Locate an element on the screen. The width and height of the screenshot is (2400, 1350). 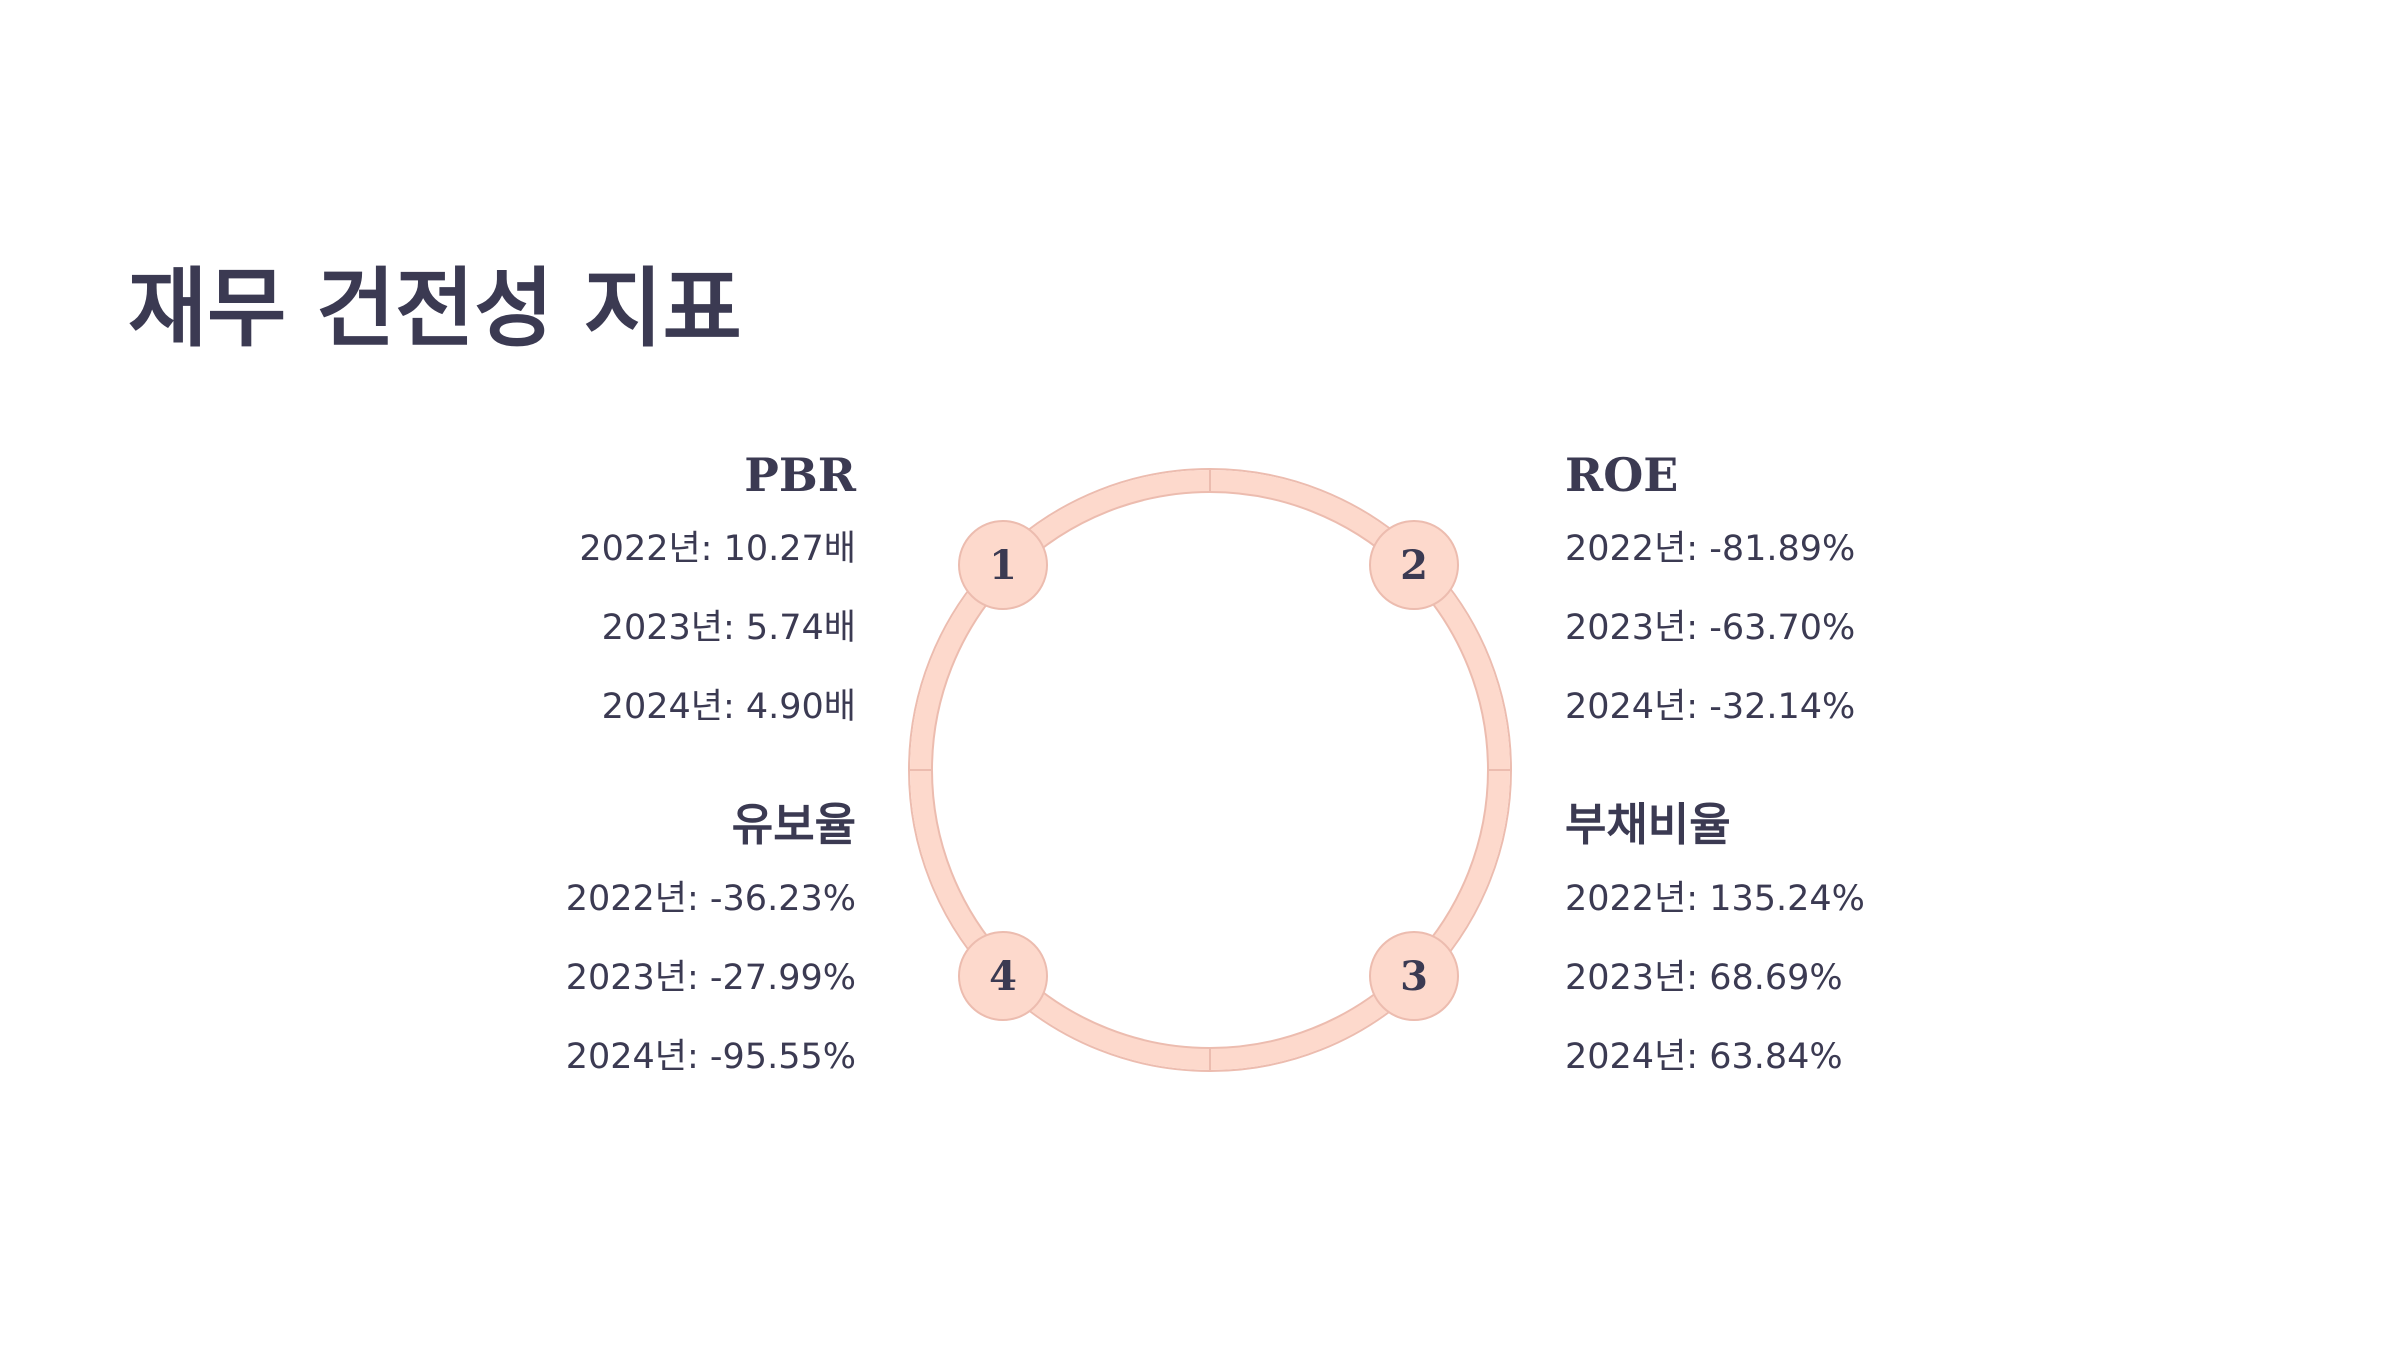
pbr-2022: 2022년: 10.27배 is located at coordinates (717, 549).